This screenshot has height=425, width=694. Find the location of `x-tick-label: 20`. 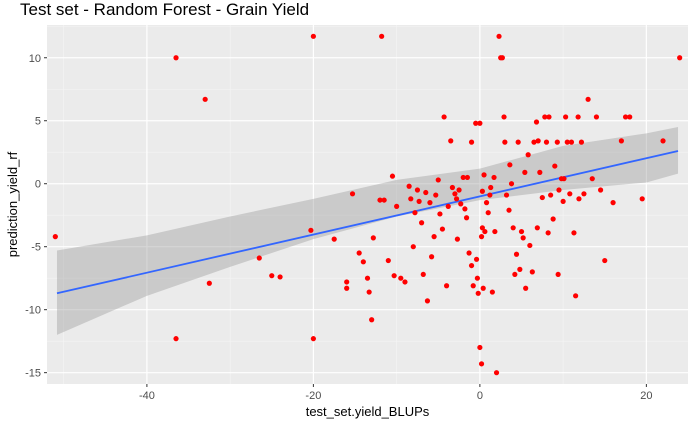

x-tick-label: 20 is located at coordinates (646, 396).